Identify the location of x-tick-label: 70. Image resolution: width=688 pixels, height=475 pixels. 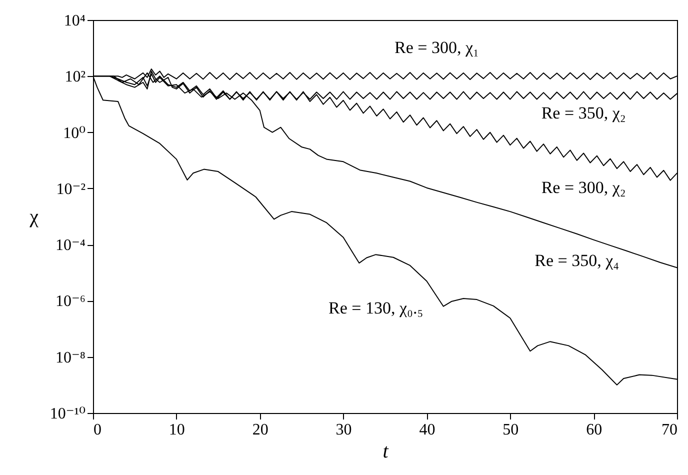
(670, 430).